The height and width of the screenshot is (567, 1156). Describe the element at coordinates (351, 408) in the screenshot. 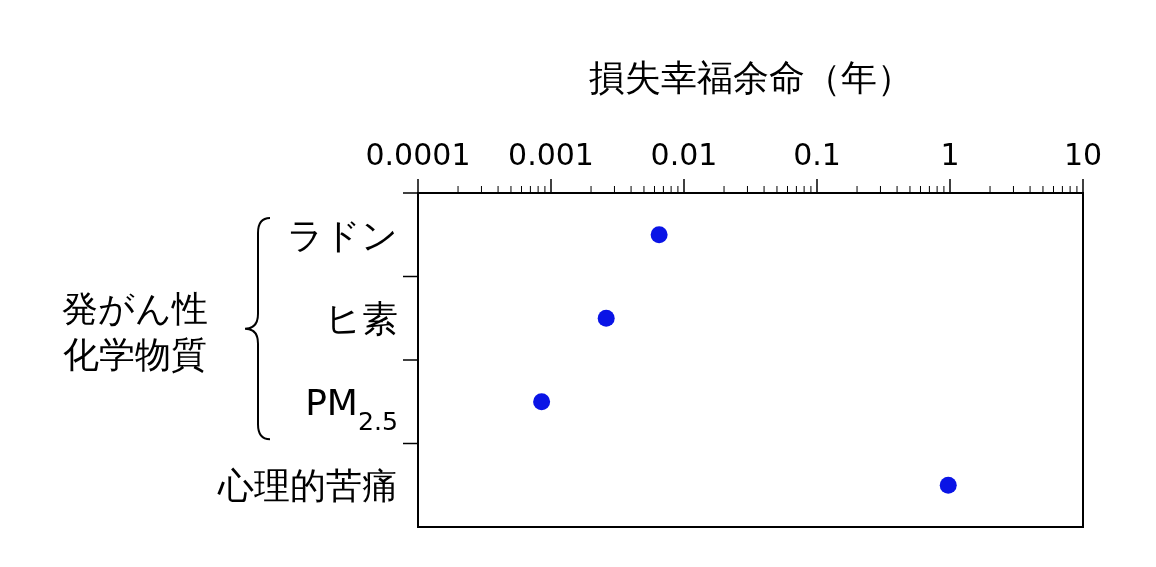

I see `y-tick-label: PM$_{2.5}$` at that location.